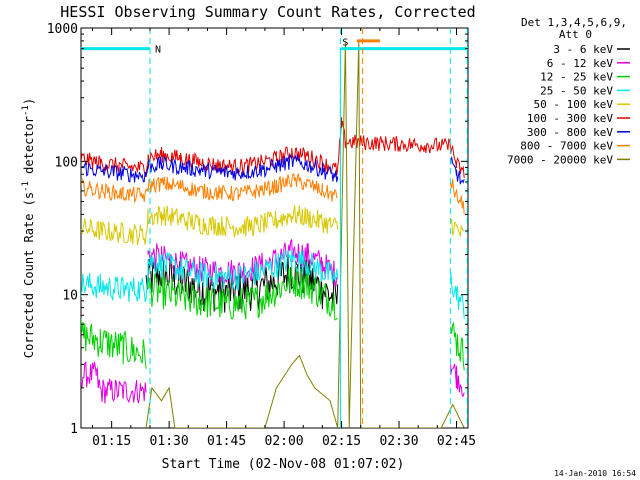 This screenshot has width=640, height=480. What do you see at coordinates (74, 429) in the screenshot?
I see `y-tick-label: 1` at bounding box center [74, 429].